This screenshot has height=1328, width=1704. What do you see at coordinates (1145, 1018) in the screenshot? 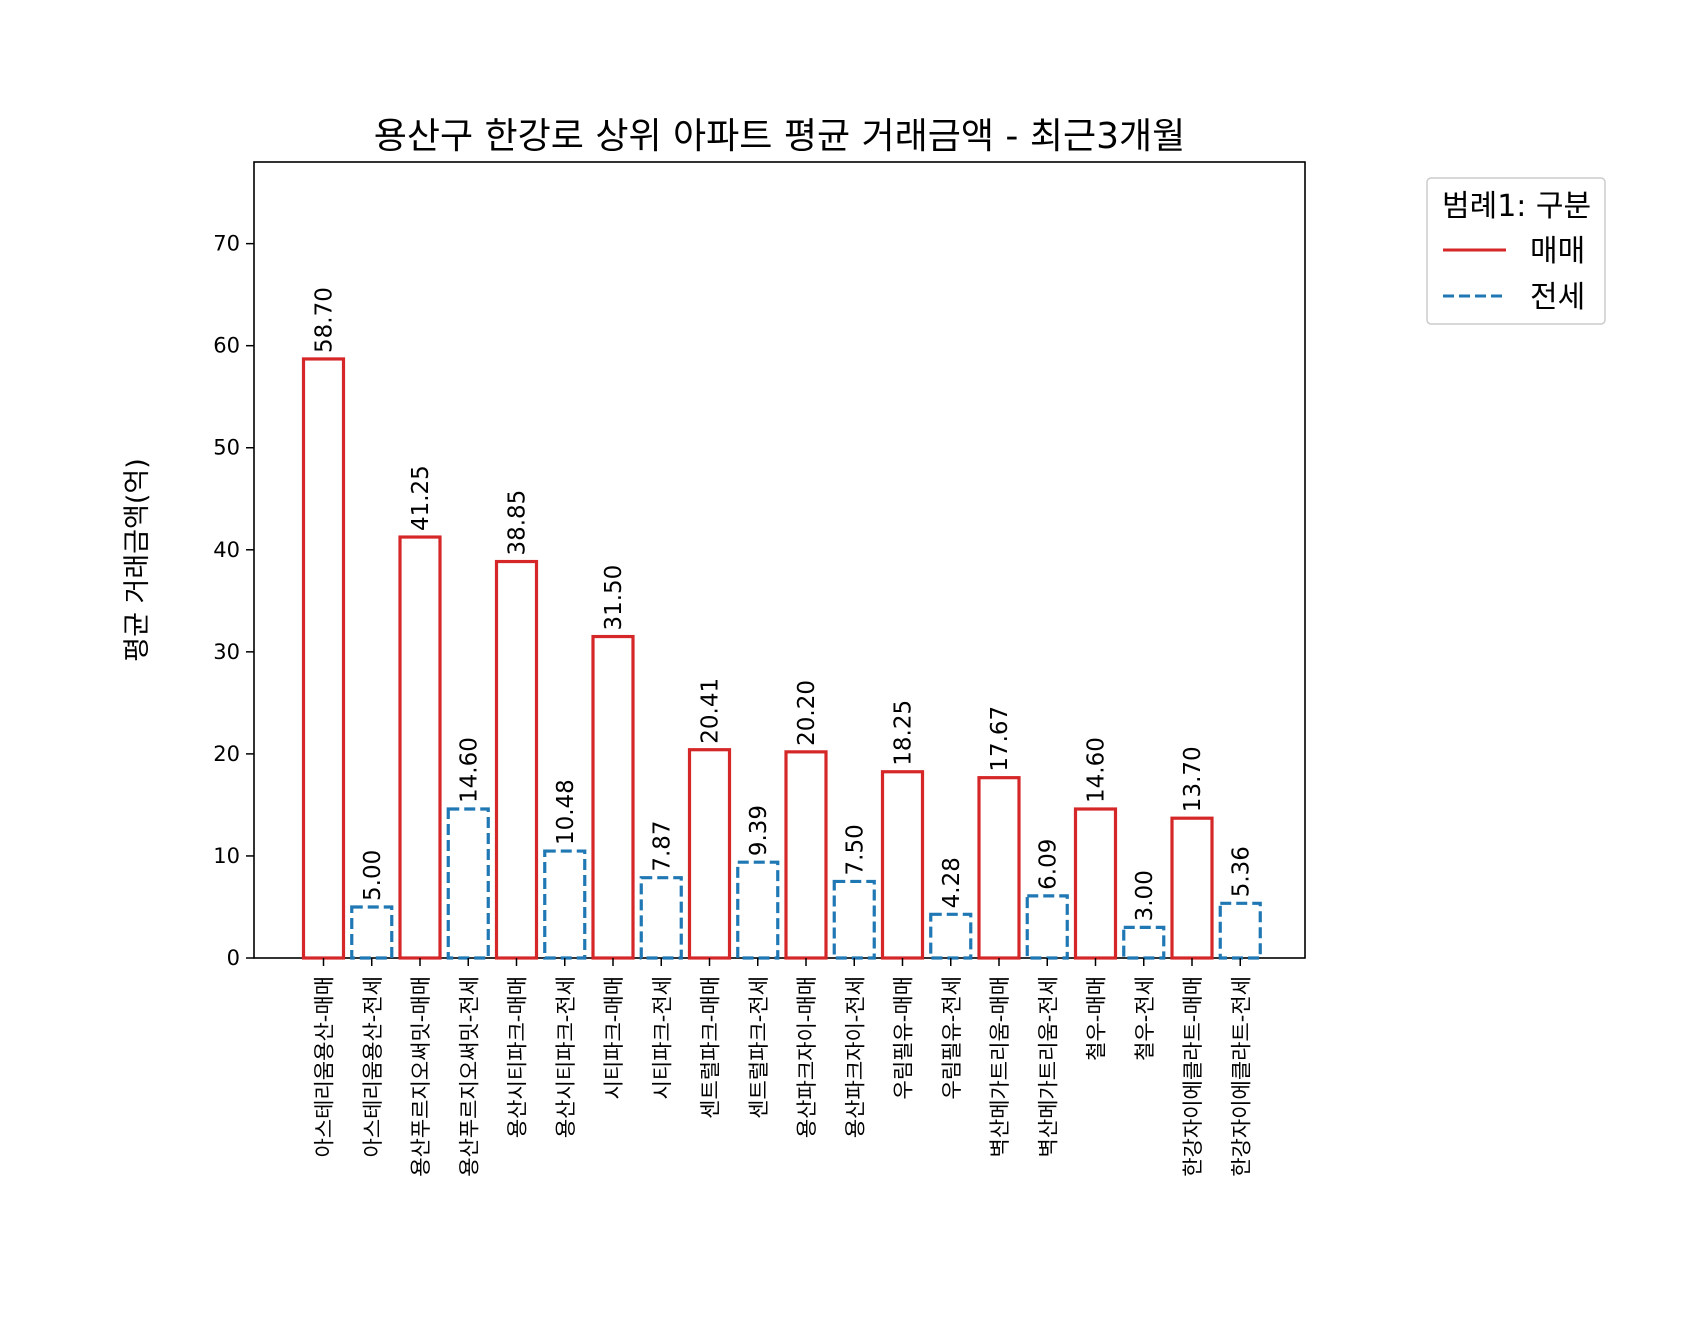
I see `x-tick-label-18: 철우-전세` at bounding box center [1145, 1018].